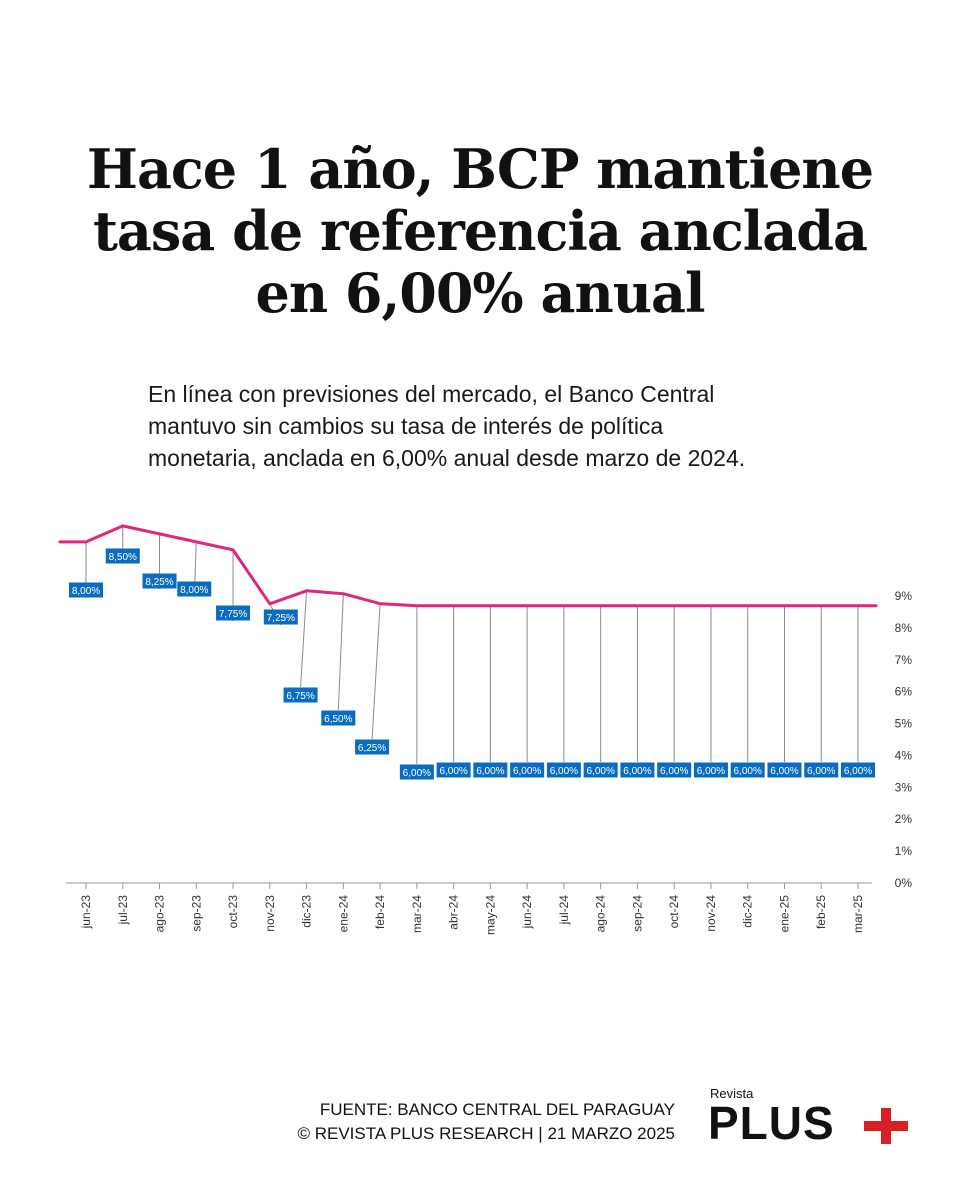  Describe the element at coordinates (160, 914) in the screenshot. I see `x-tick-label: ago-23` at that location.